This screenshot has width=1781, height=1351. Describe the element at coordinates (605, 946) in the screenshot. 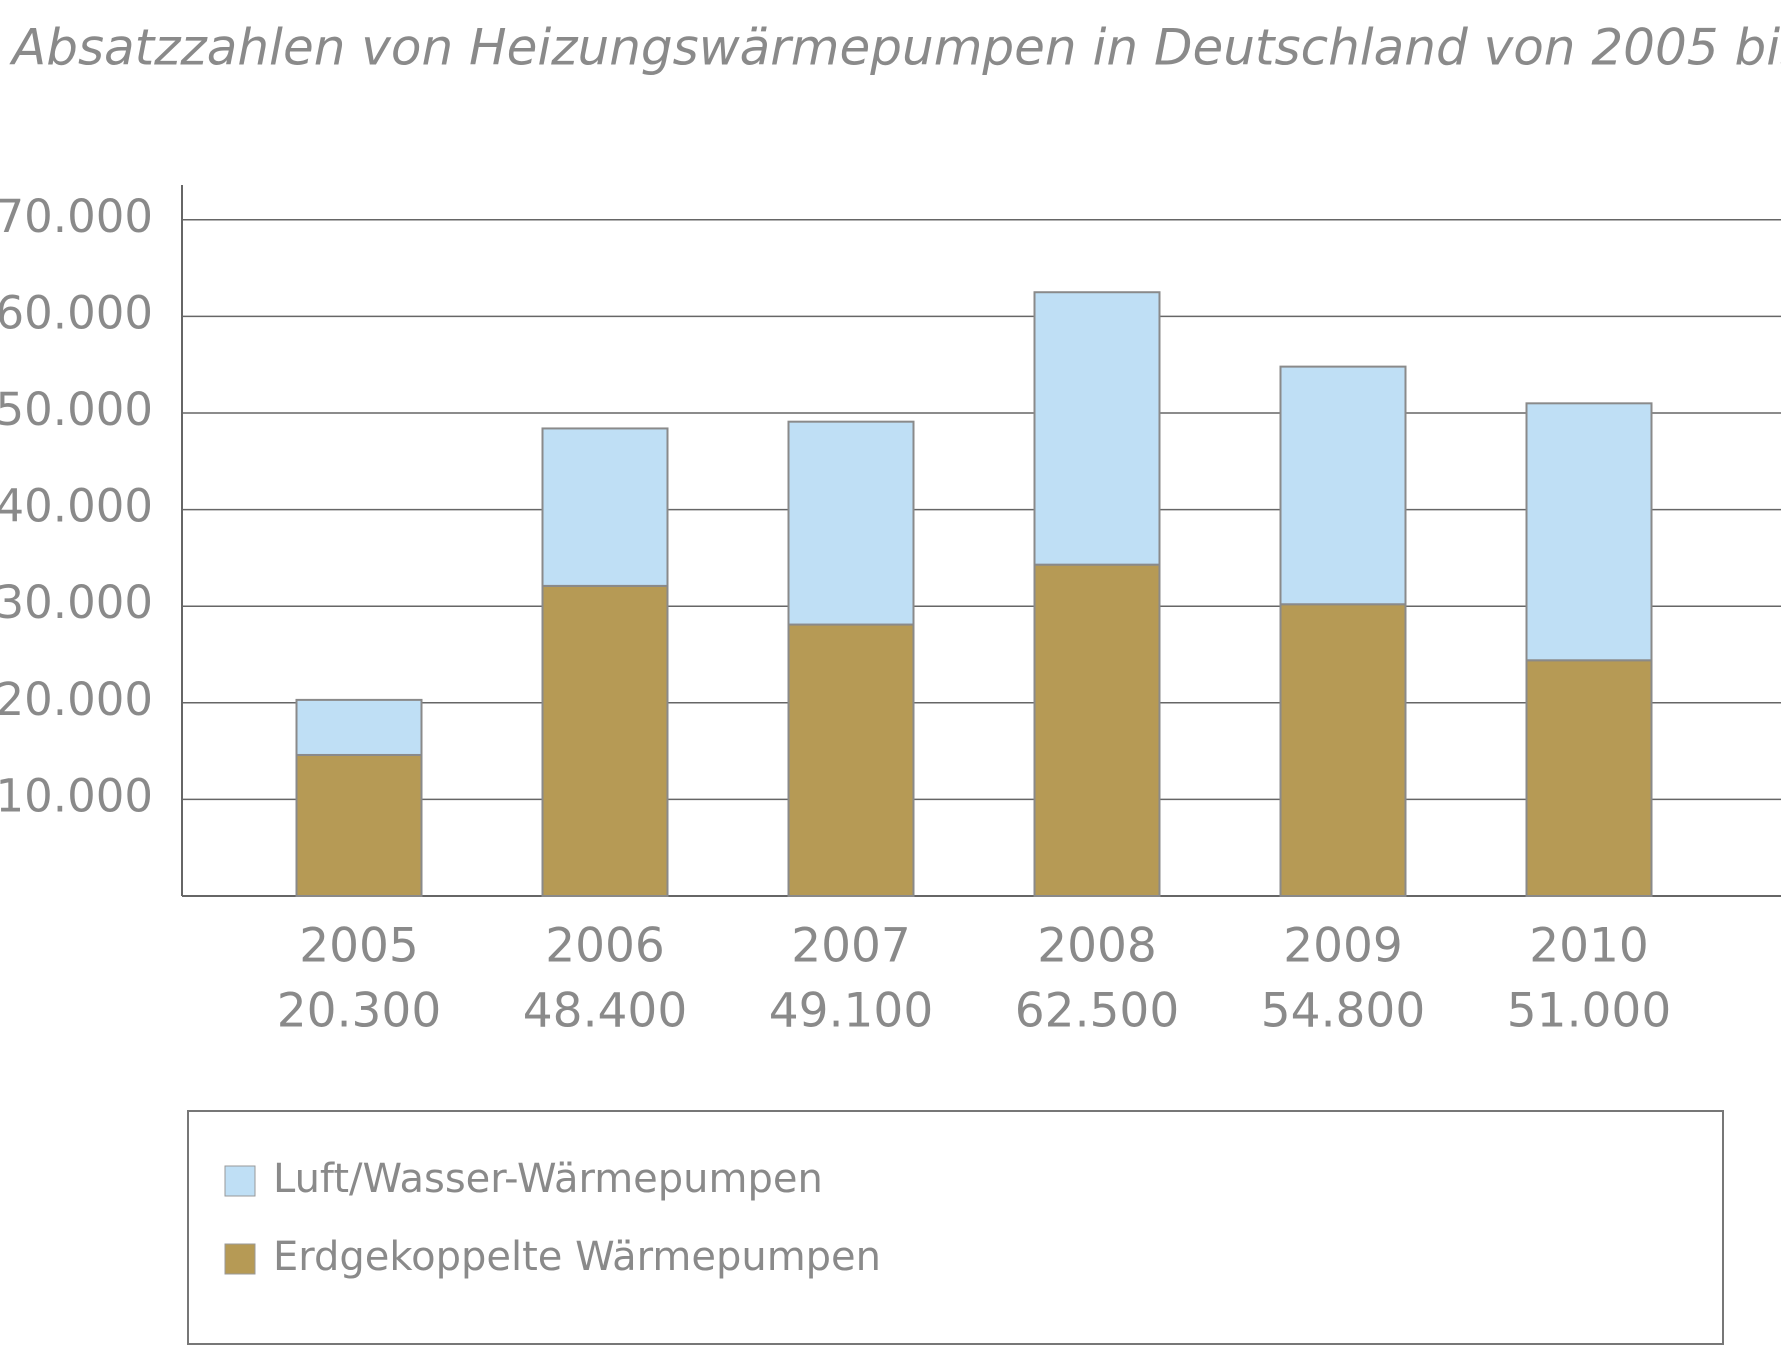

I see `x-tick-label: 2006` at that location.